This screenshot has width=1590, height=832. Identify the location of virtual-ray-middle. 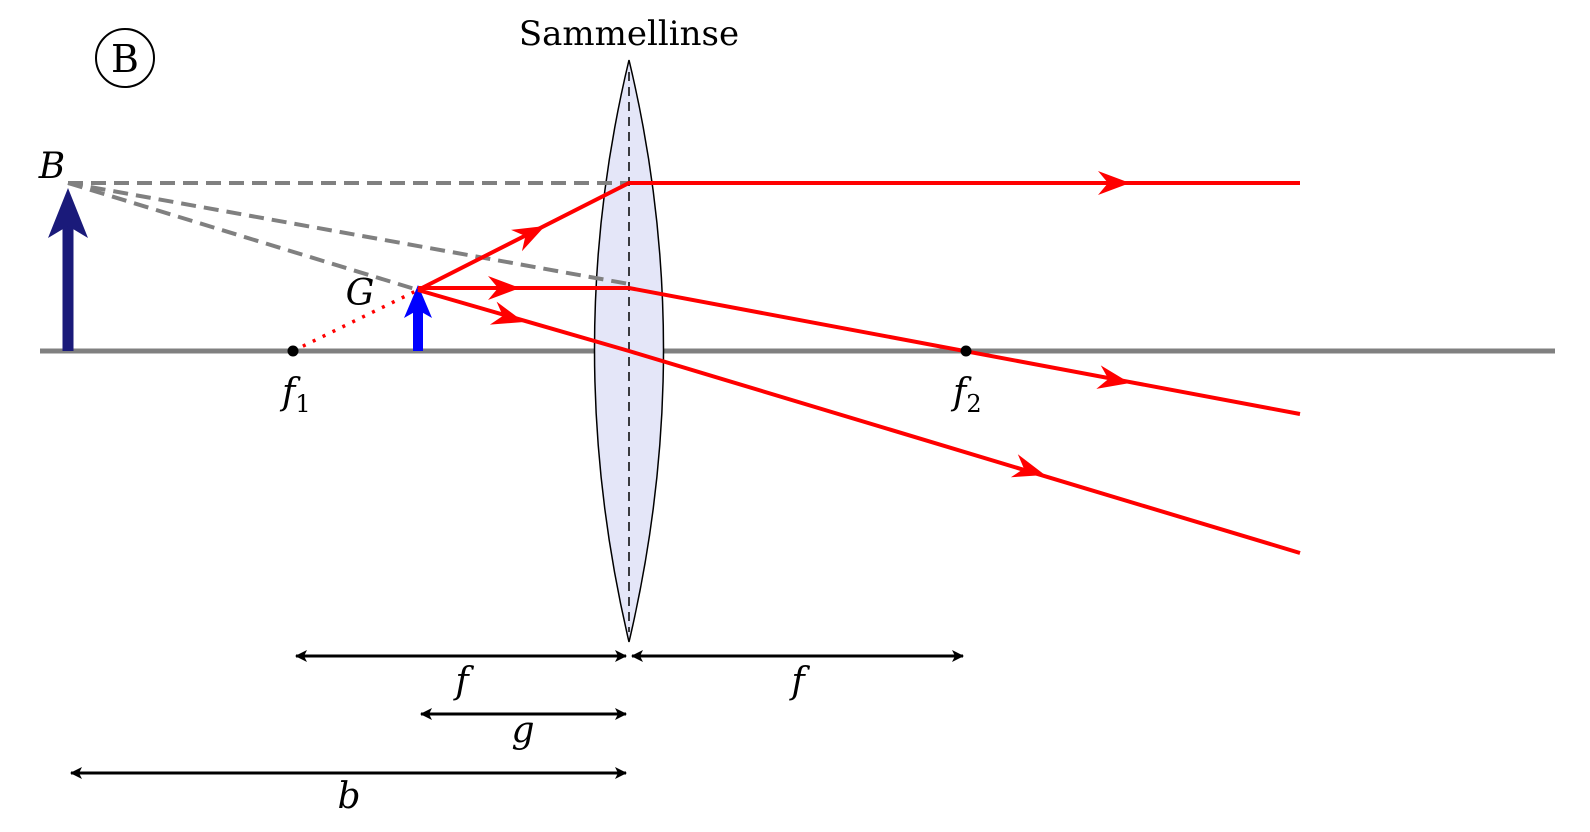
(348, 233).